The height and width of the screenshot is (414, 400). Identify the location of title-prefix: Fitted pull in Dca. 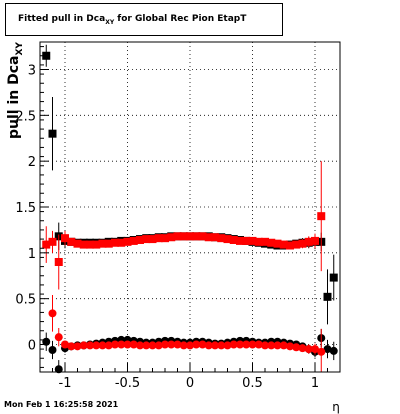
(62, 19).